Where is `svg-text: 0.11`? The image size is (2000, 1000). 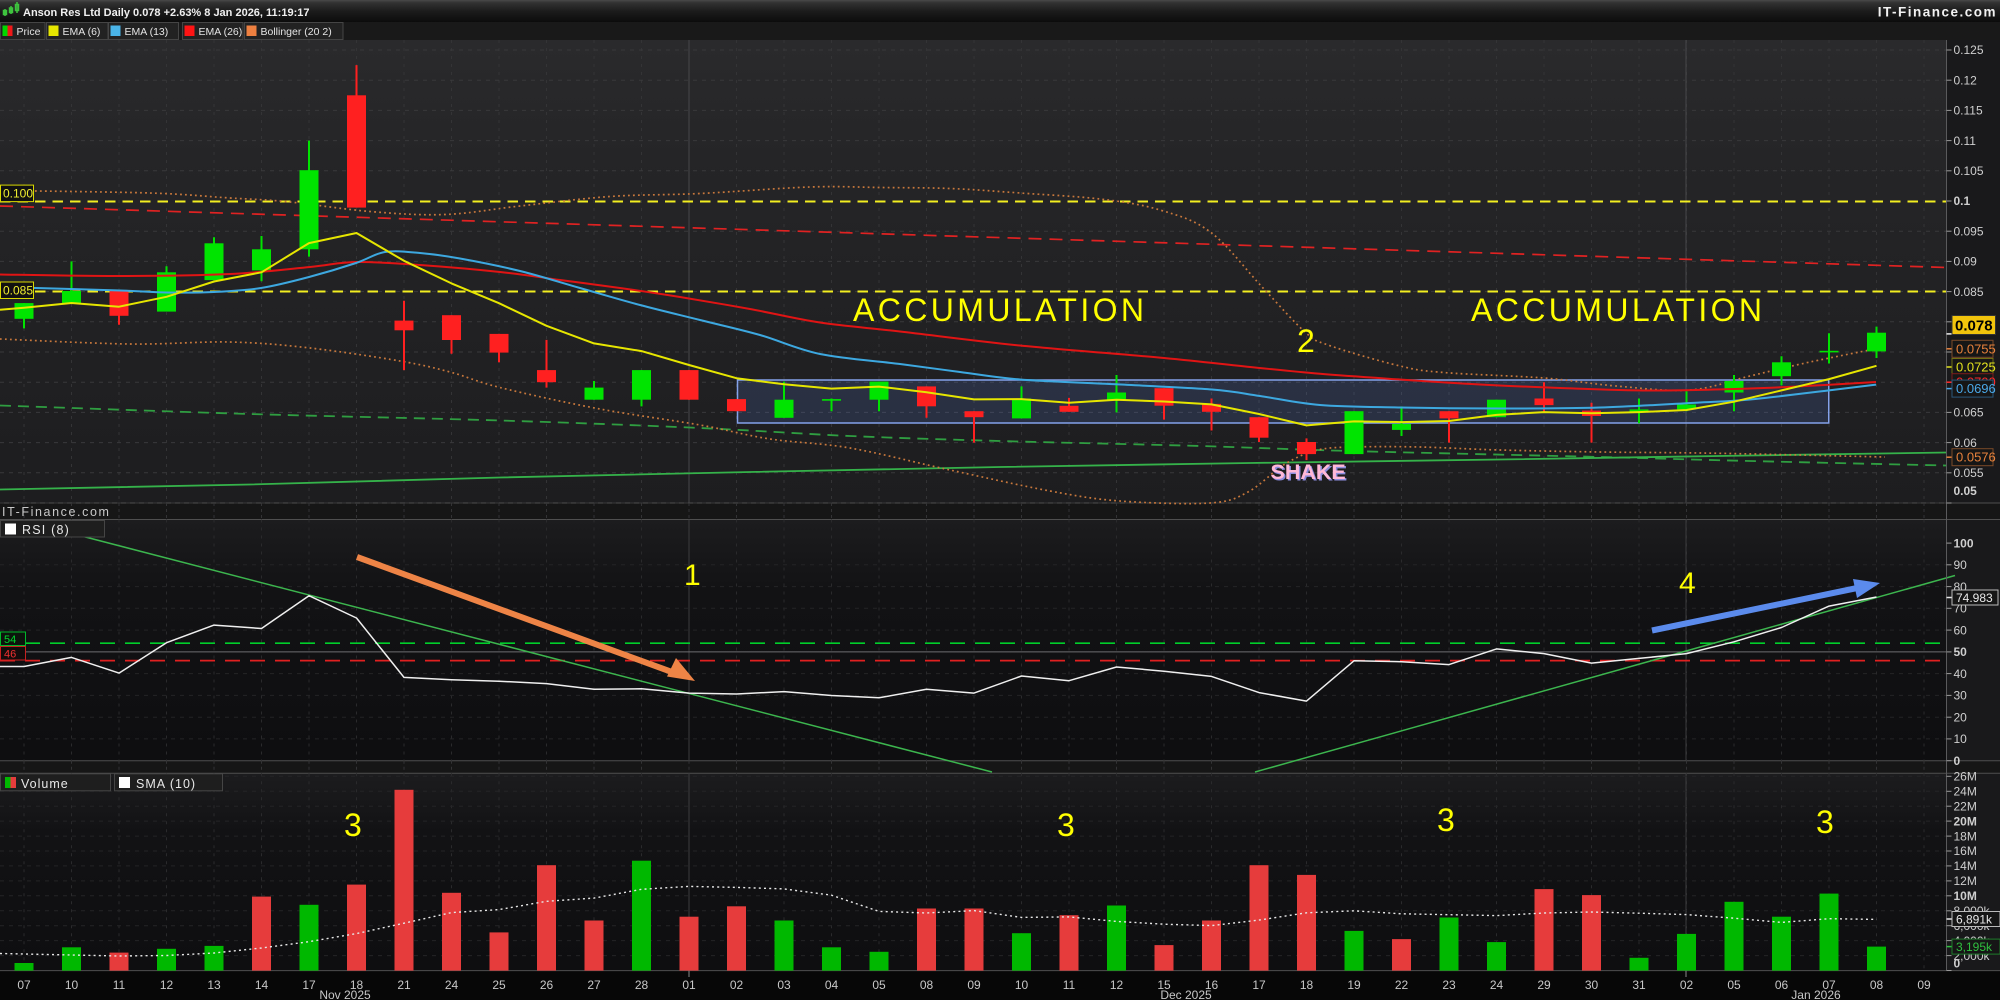 svg-text: 0.11 is located at coordinates (1965, 141).